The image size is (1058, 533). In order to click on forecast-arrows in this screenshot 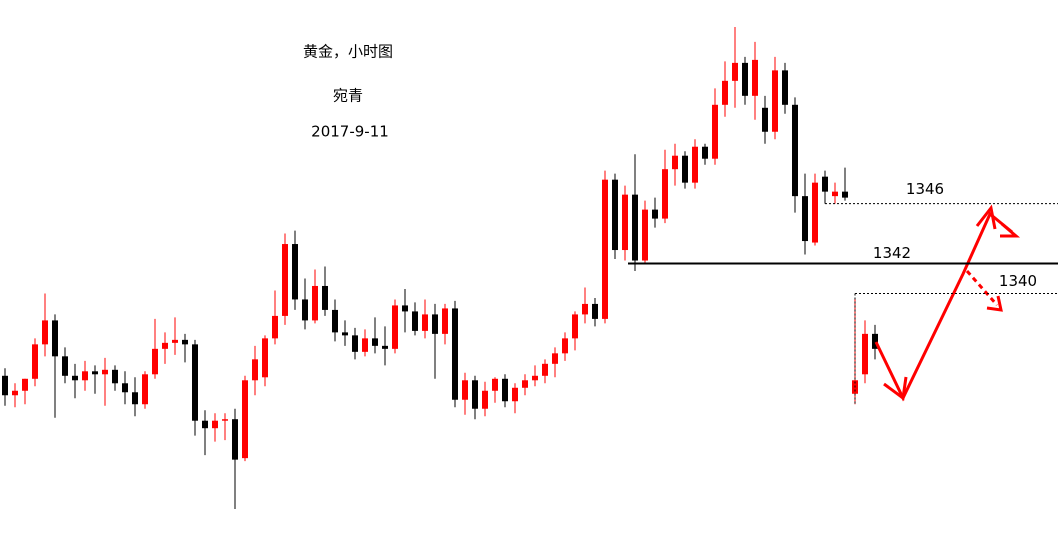, I will do `click(947, 303)`.